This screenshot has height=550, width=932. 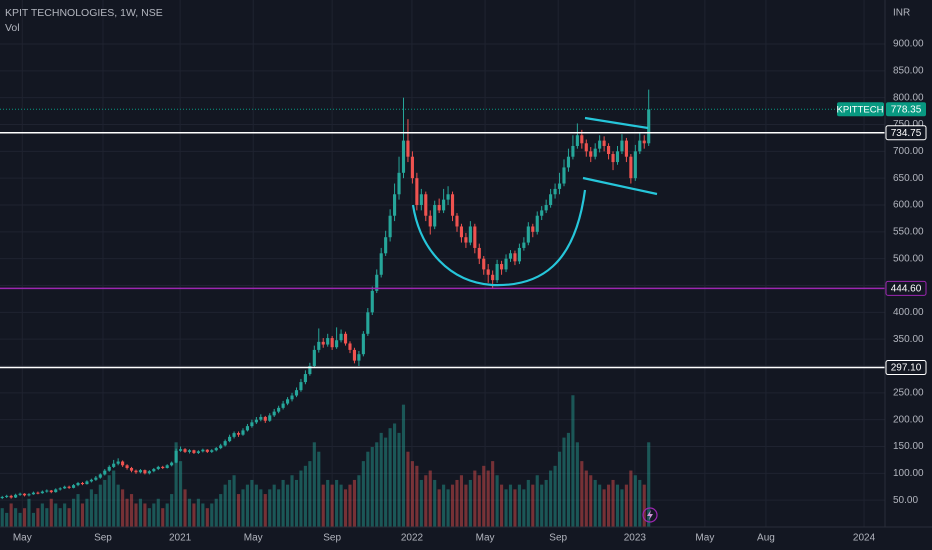 What do you see at coordinates (905, 500) in the screenshot?
I see `y-tick-label: 50.00` at bounding box center [905, 500].